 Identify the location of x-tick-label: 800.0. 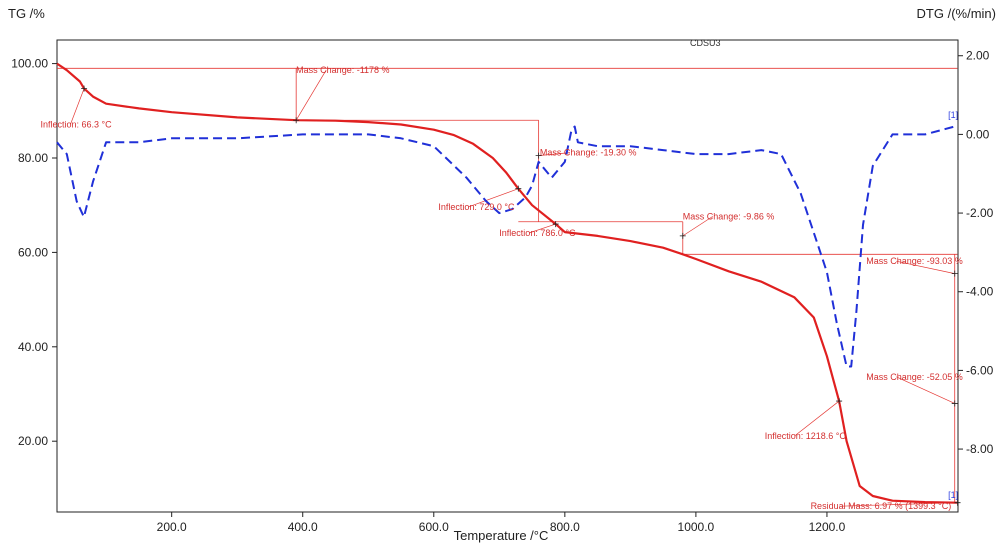
(565, 527).